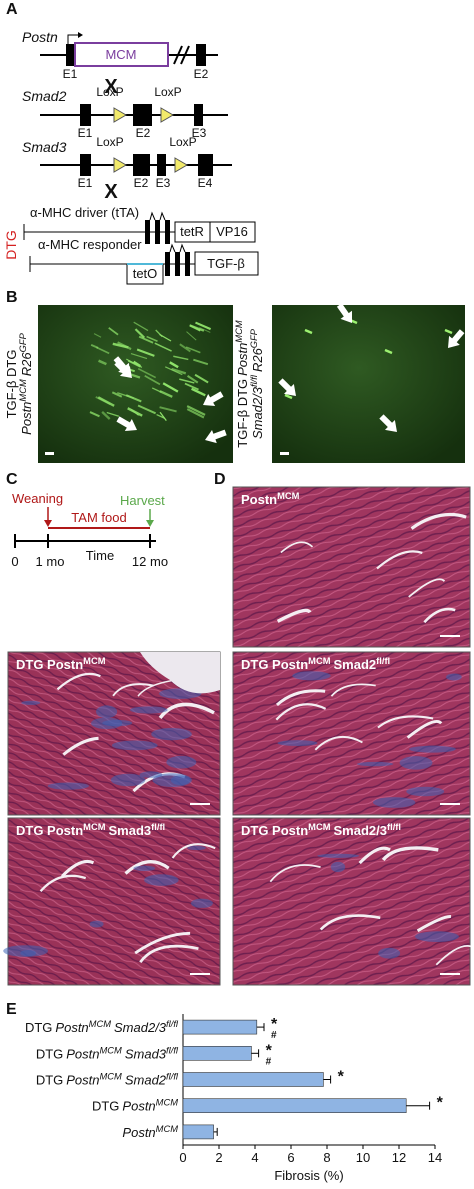 The image size is (474, 1189). What do you see at coordinates (26, 383) in the screenshot?
I see `image-label: PostnMCM R26GFP` at bounding box center [26, 383].